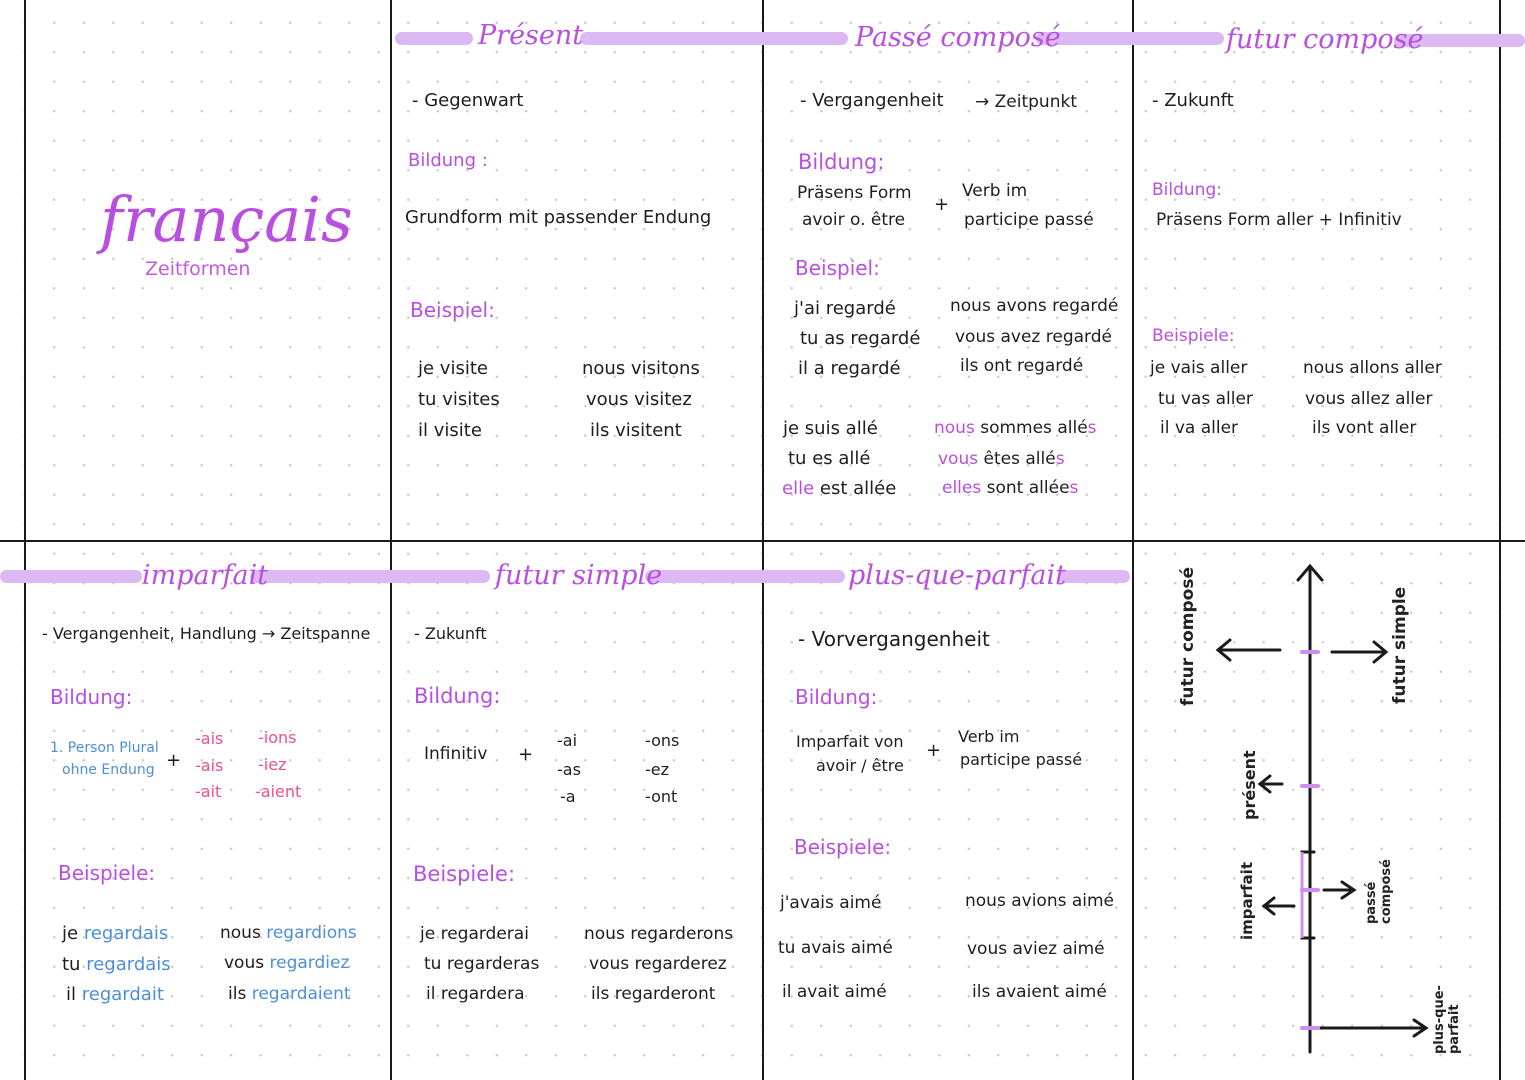 This screenshot has height=1080, width=1525. What do you see at coordinates (1188, 636) in the screenshot?
I see `timeline-label-futur-compose: futur composé` at bounding box center [1188, 636].